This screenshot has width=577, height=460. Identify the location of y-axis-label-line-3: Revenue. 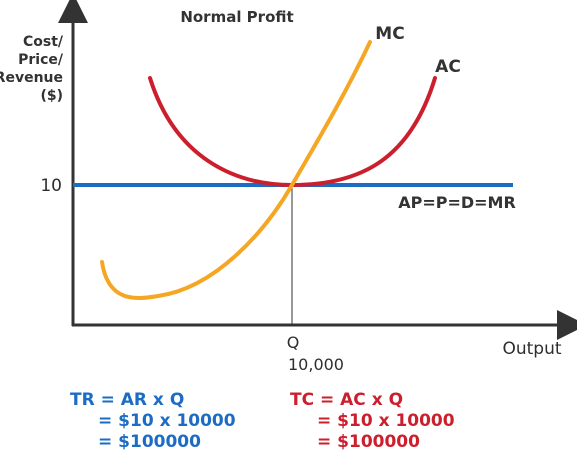
(31, 78).